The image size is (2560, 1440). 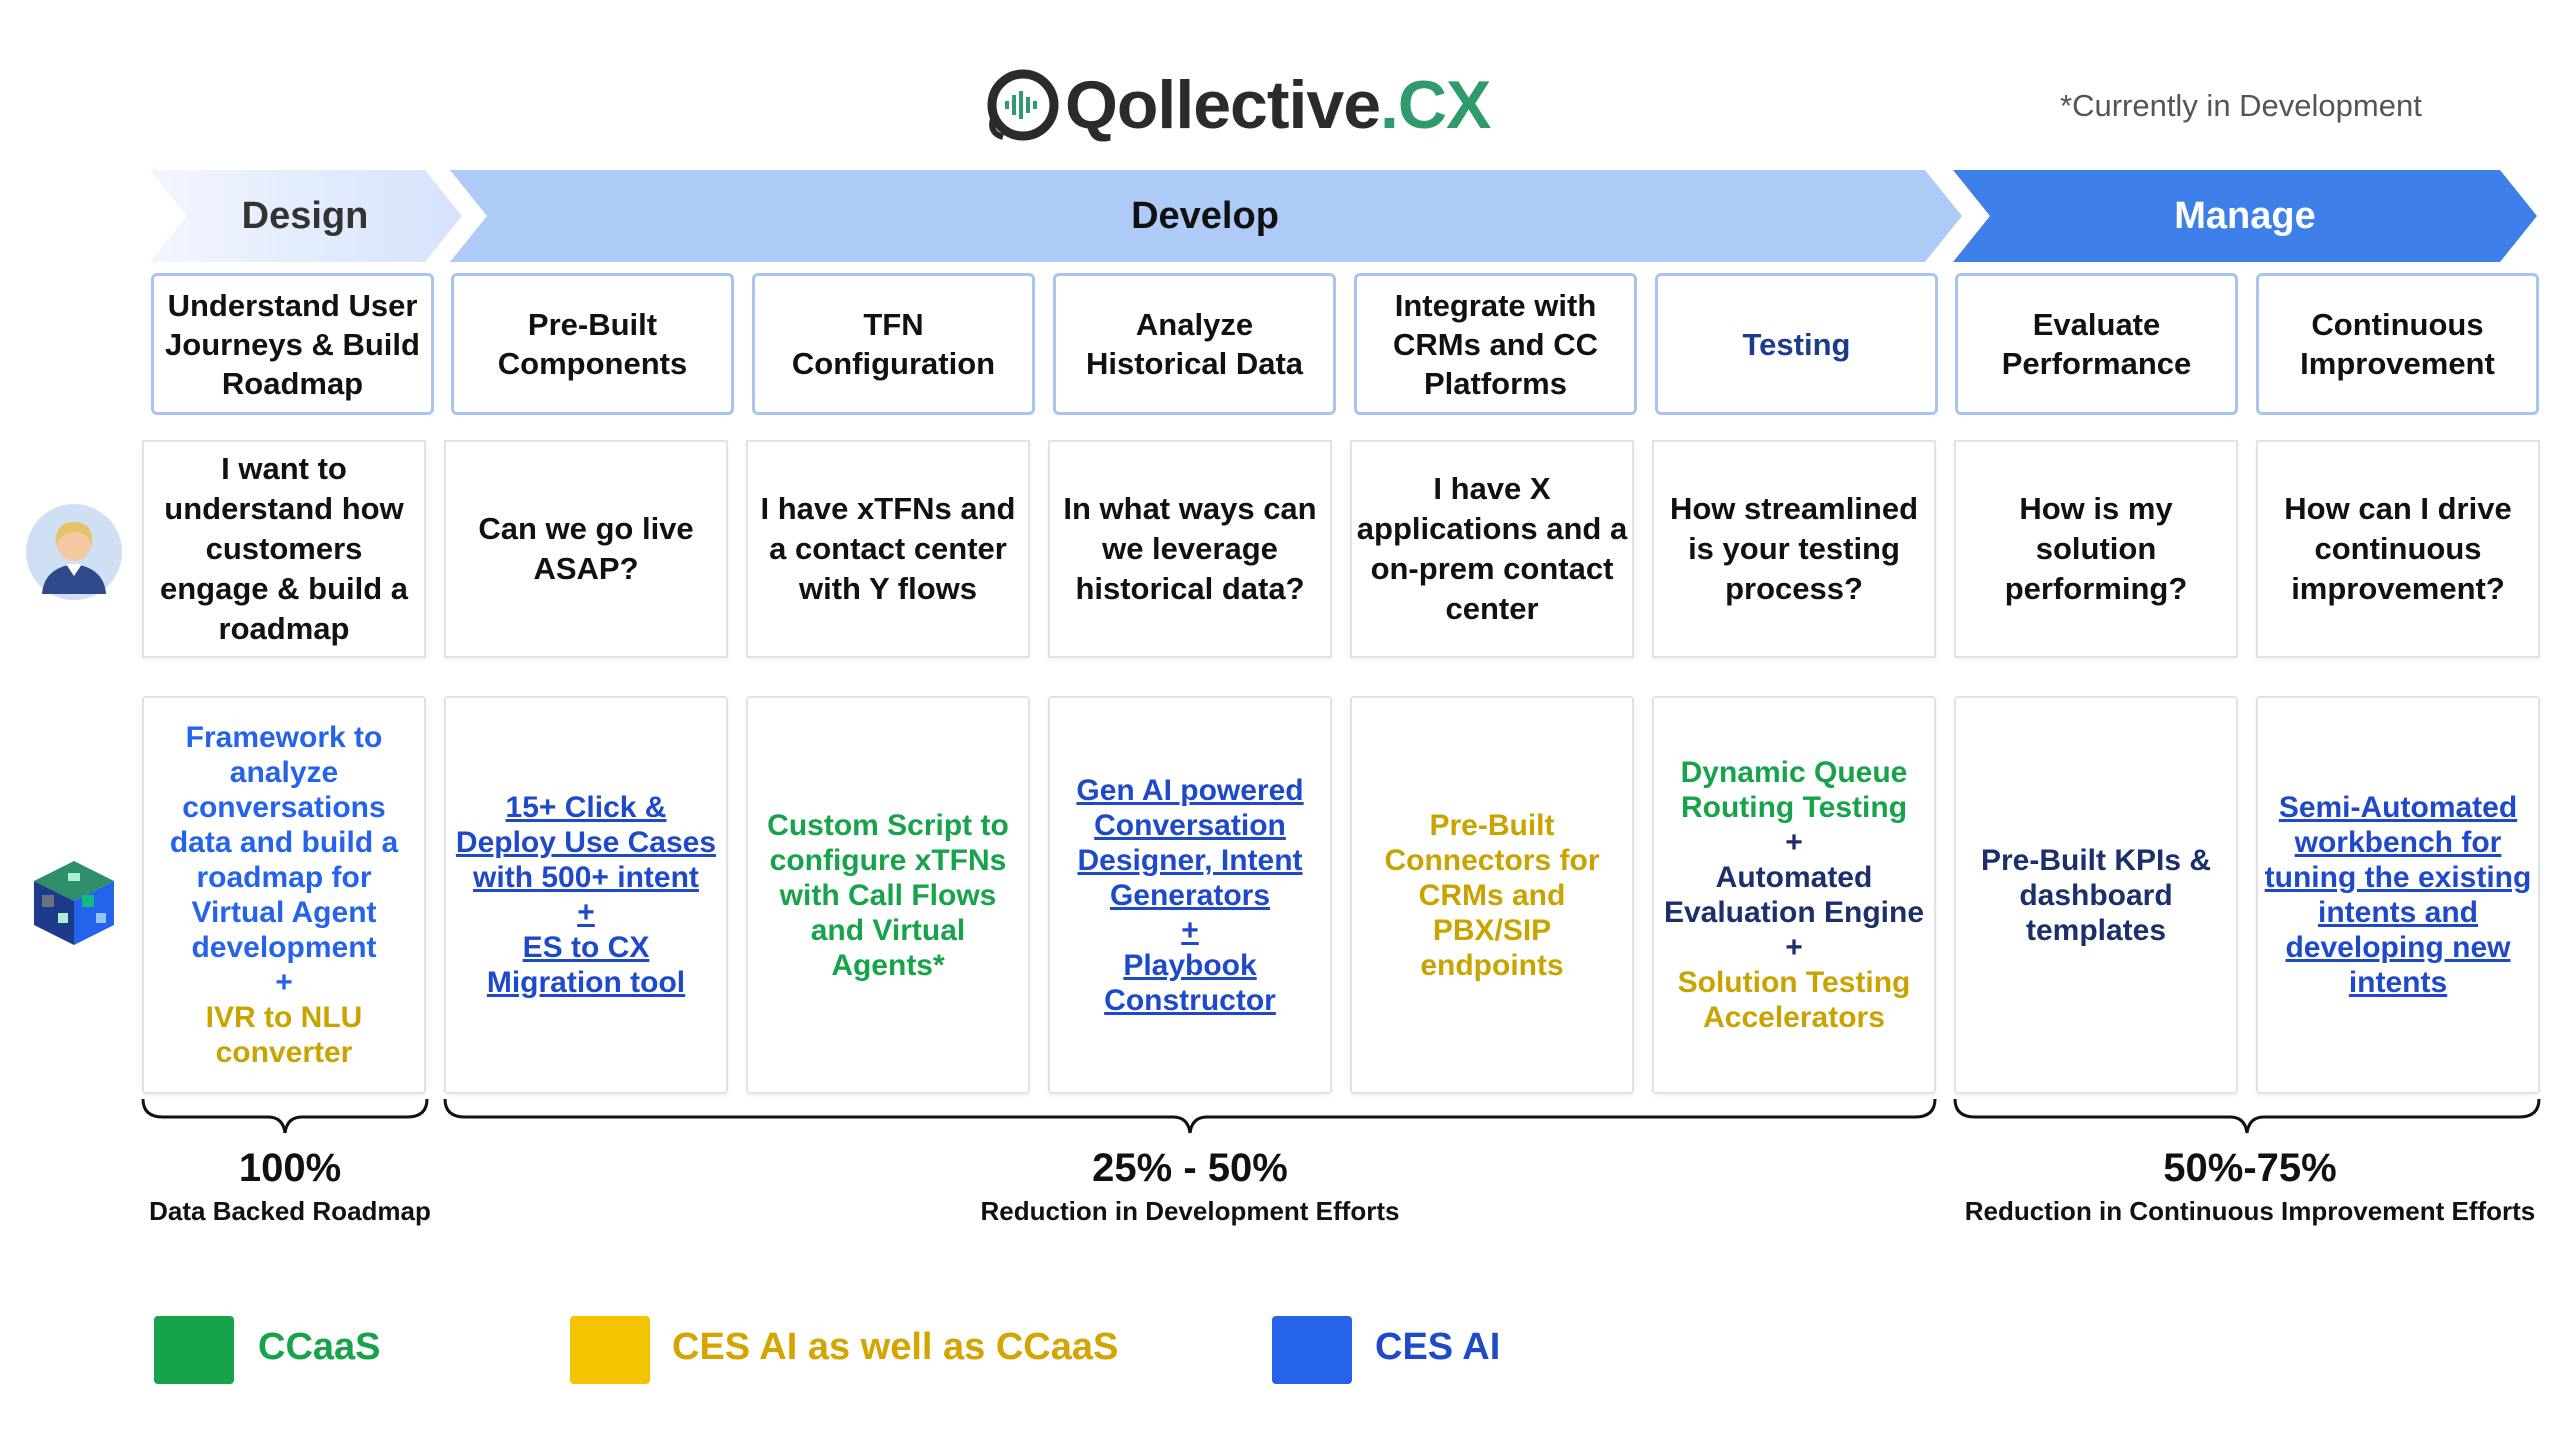 I want to click on step-header-testing: Testing, so click(x=1796, y=344).